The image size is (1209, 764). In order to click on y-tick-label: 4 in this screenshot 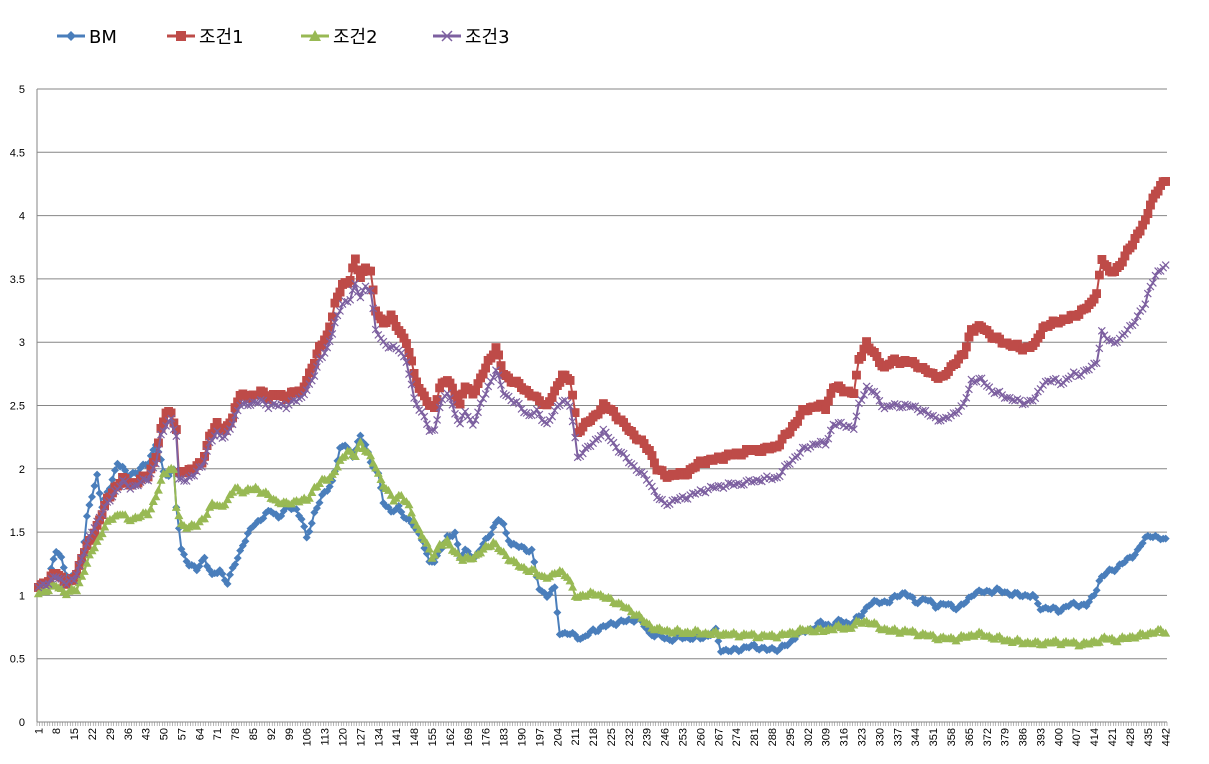, I will do `click(22, 217)`.